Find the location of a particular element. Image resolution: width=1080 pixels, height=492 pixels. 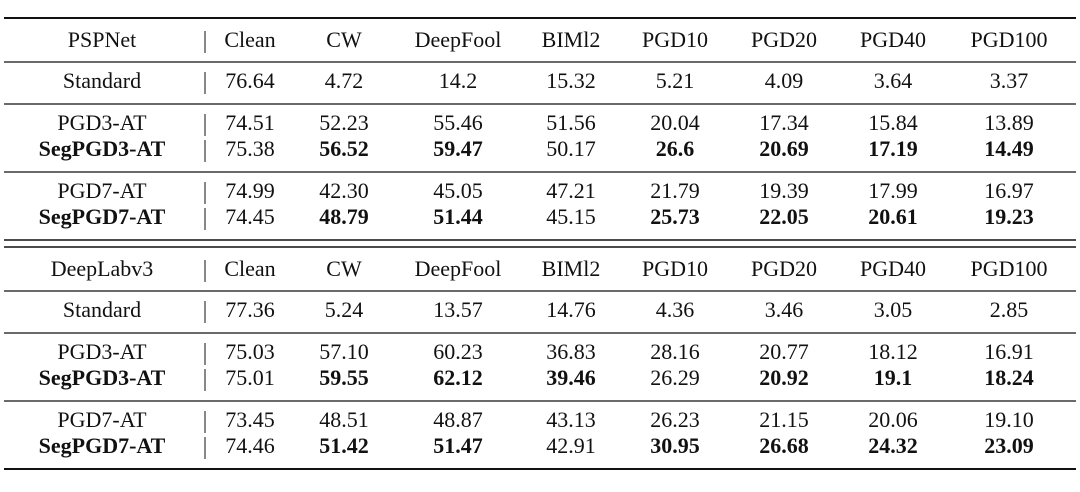

cell: 4.72 is located at coordinates (344, 80).